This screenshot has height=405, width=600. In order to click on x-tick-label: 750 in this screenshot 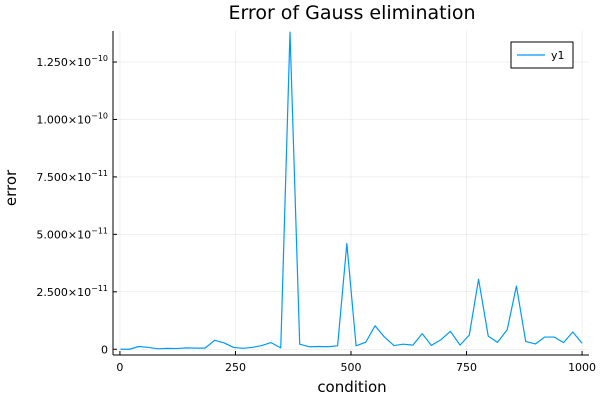, I will do `click(466, 367)`.